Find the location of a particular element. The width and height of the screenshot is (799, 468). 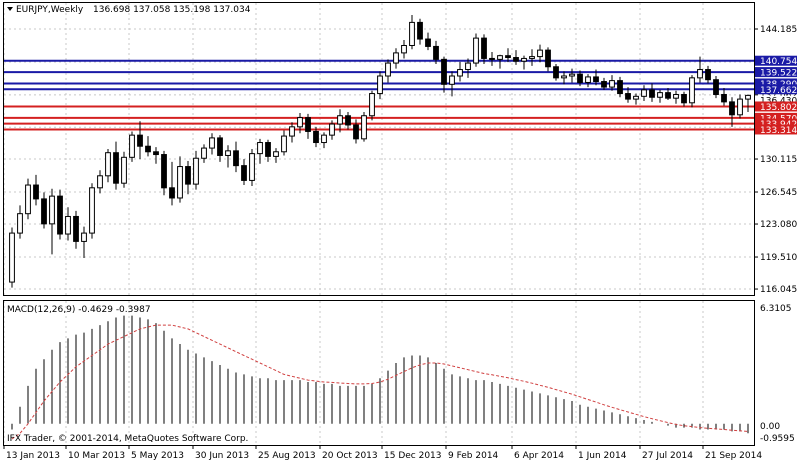

level-label: 139.522 is located at coordinates (778, 74).